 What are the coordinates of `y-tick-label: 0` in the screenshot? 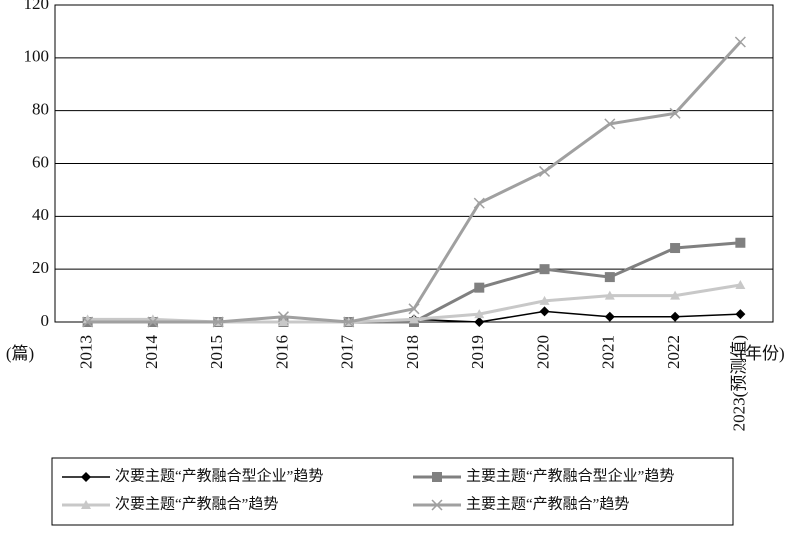 It's located at (45, 320).